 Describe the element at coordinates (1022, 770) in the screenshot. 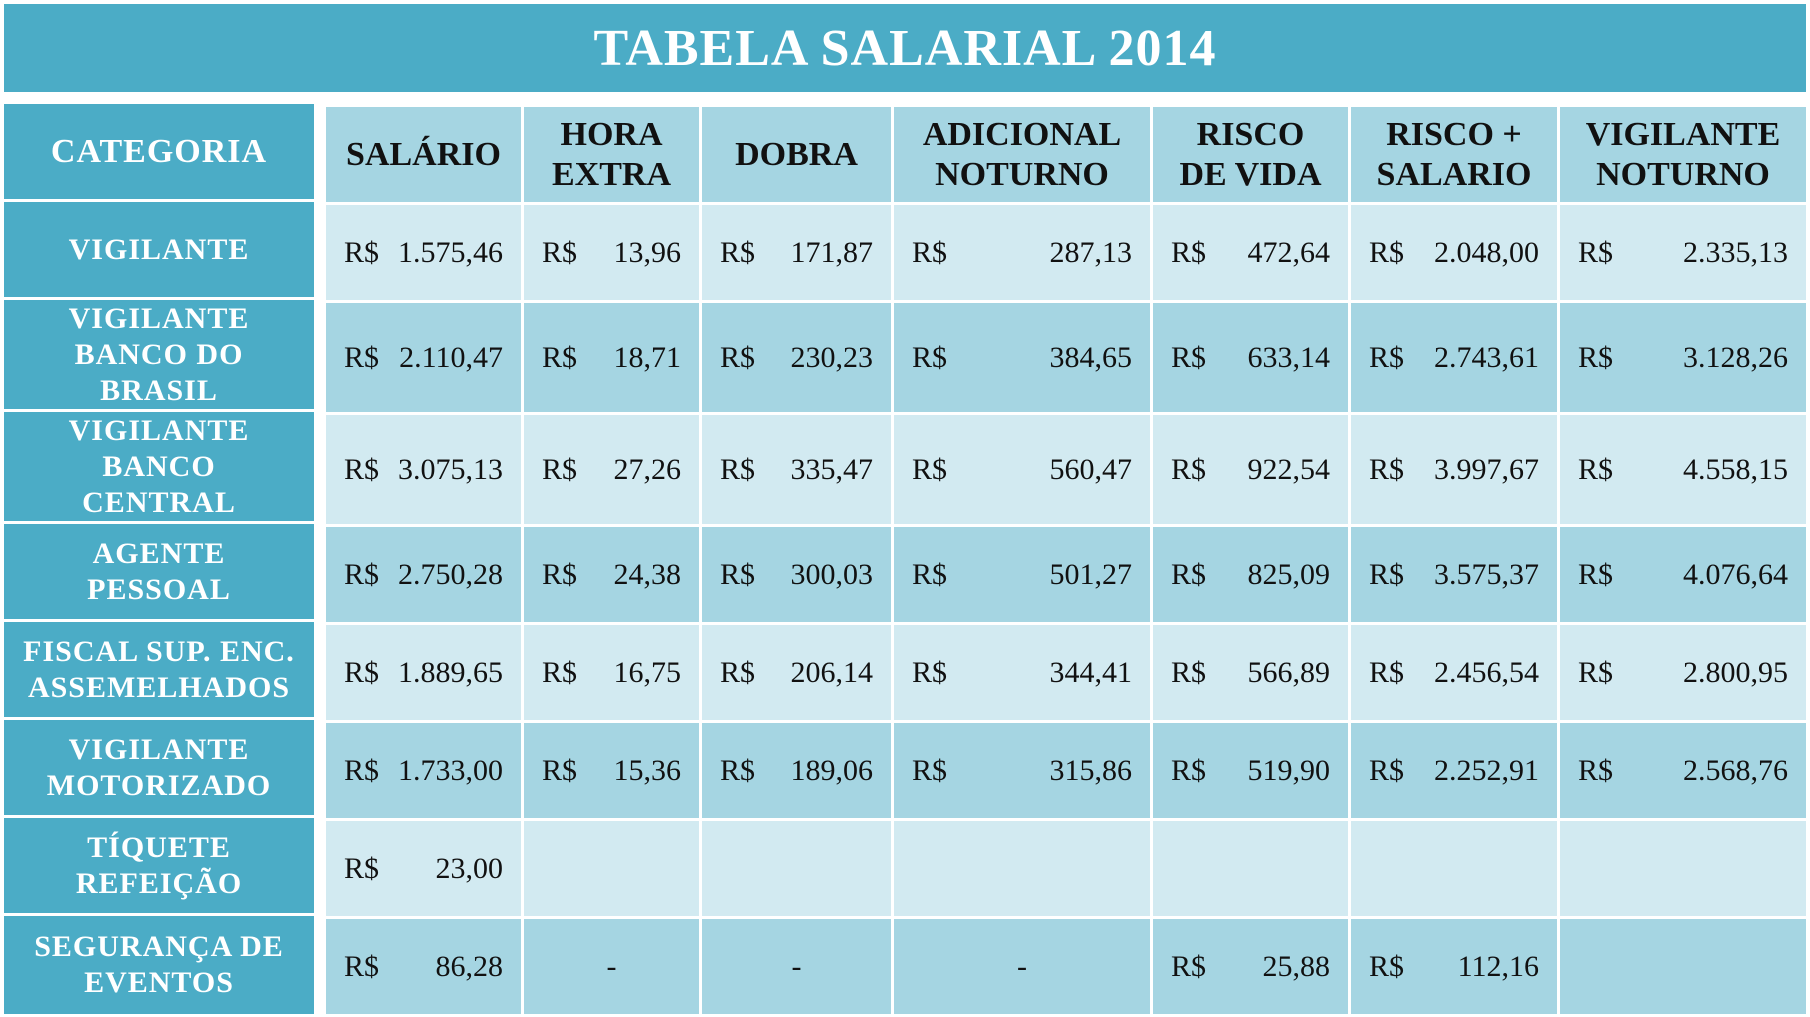

I see `table-cell: R$ 315,86` at that location.